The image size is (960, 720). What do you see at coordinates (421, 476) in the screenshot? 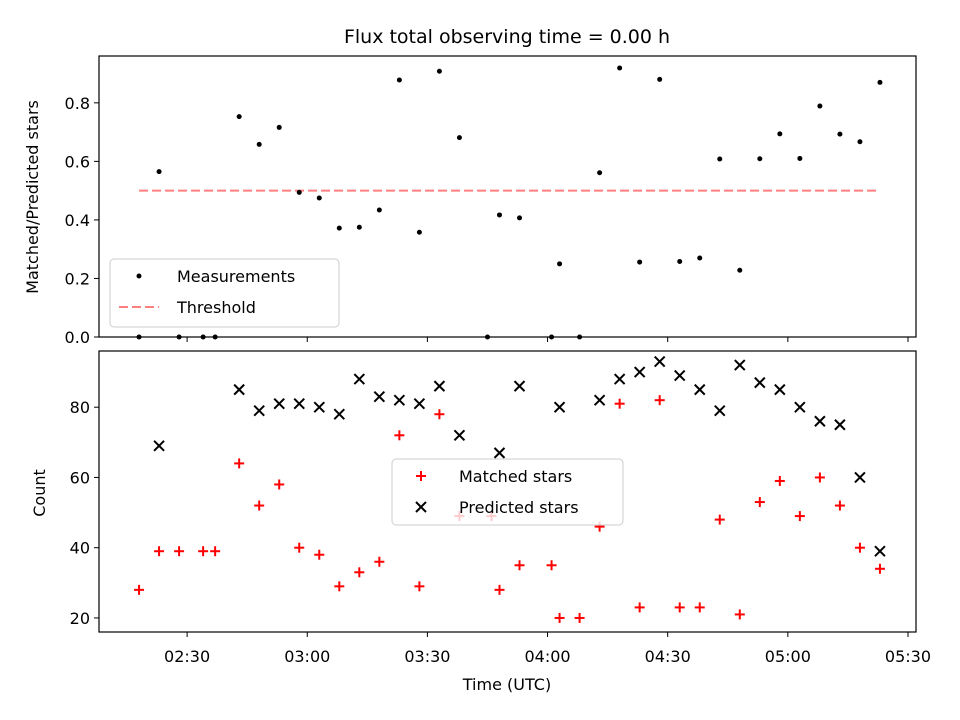
I see `legend-matched-marker` at bounding box center [421, 476].